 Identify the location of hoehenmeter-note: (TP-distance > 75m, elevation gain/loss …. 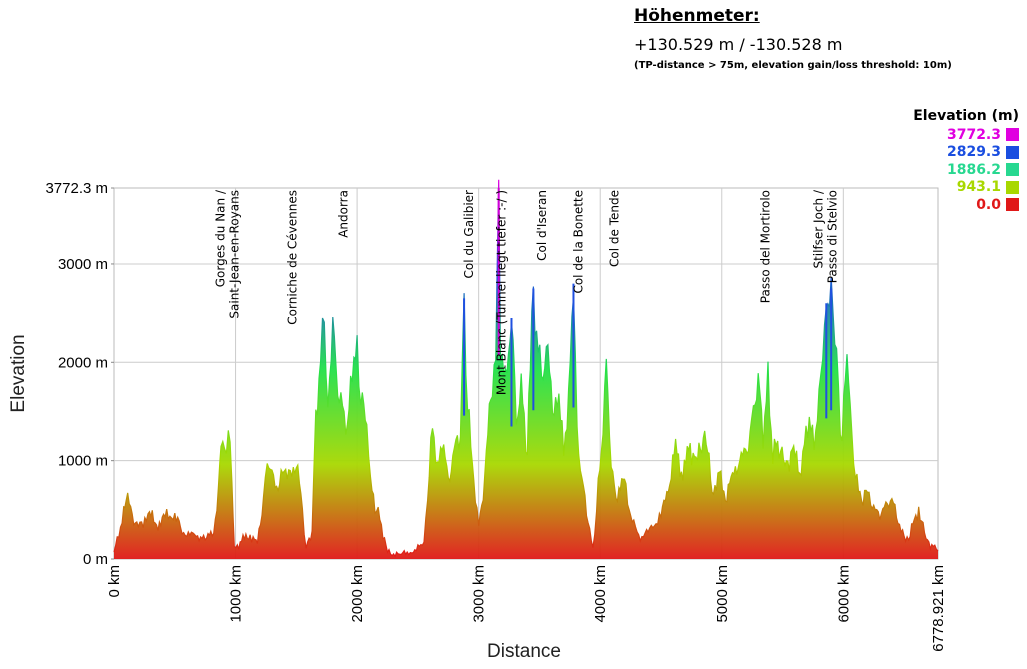
(793, 65).